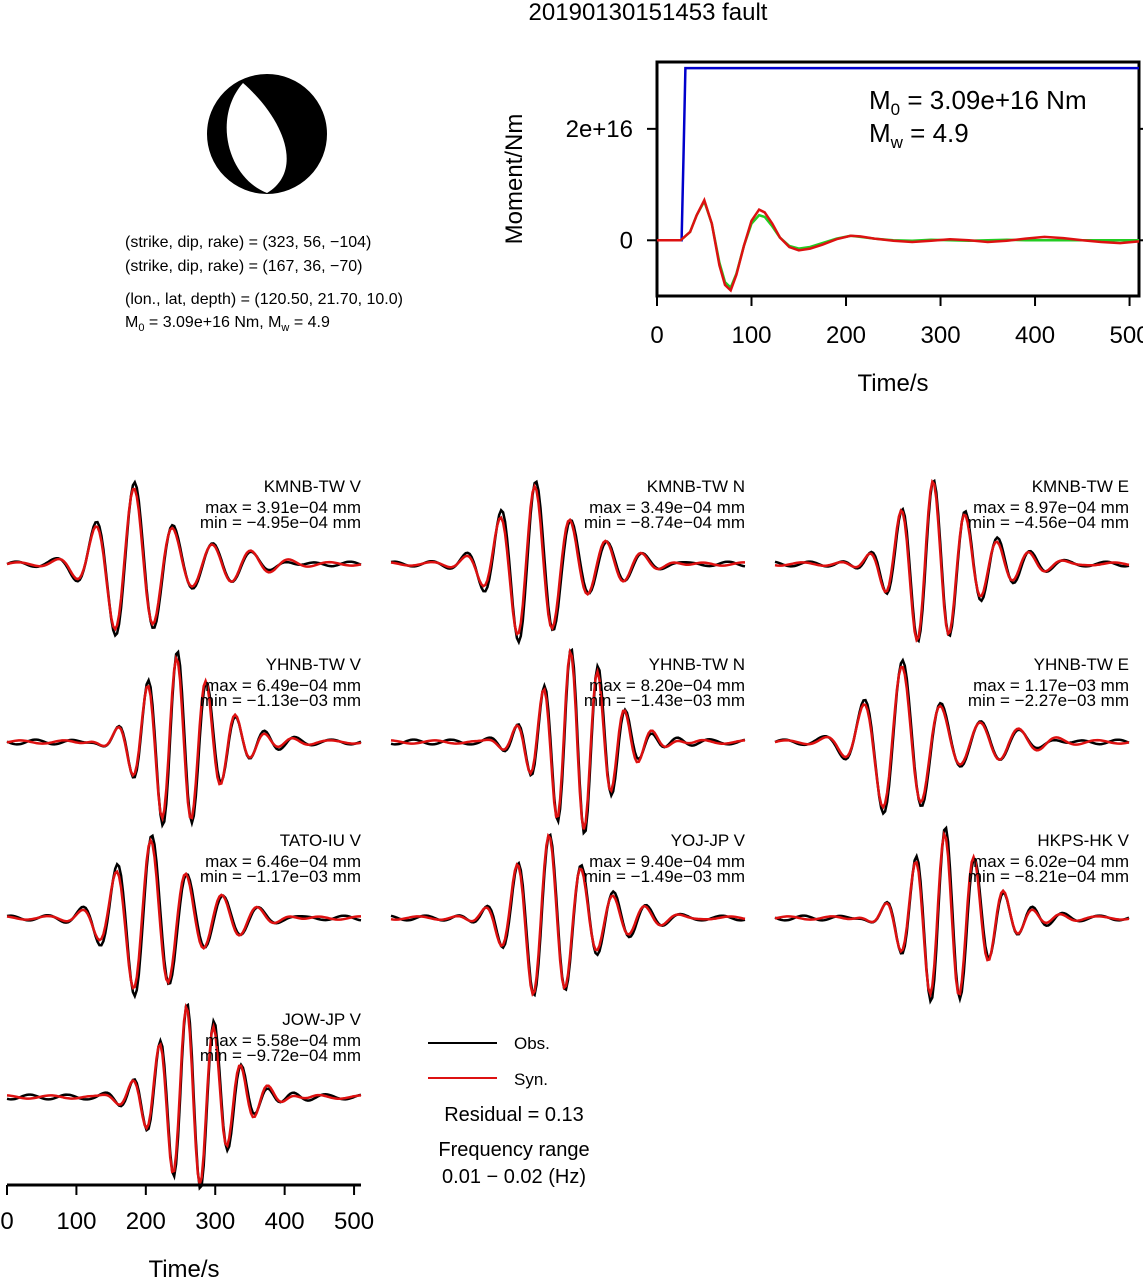 This screenshot has width=1143, height=1281. I want to click on moment-m0-annotation: M0 = 3.09e+16 Nm, so click(978, 102).